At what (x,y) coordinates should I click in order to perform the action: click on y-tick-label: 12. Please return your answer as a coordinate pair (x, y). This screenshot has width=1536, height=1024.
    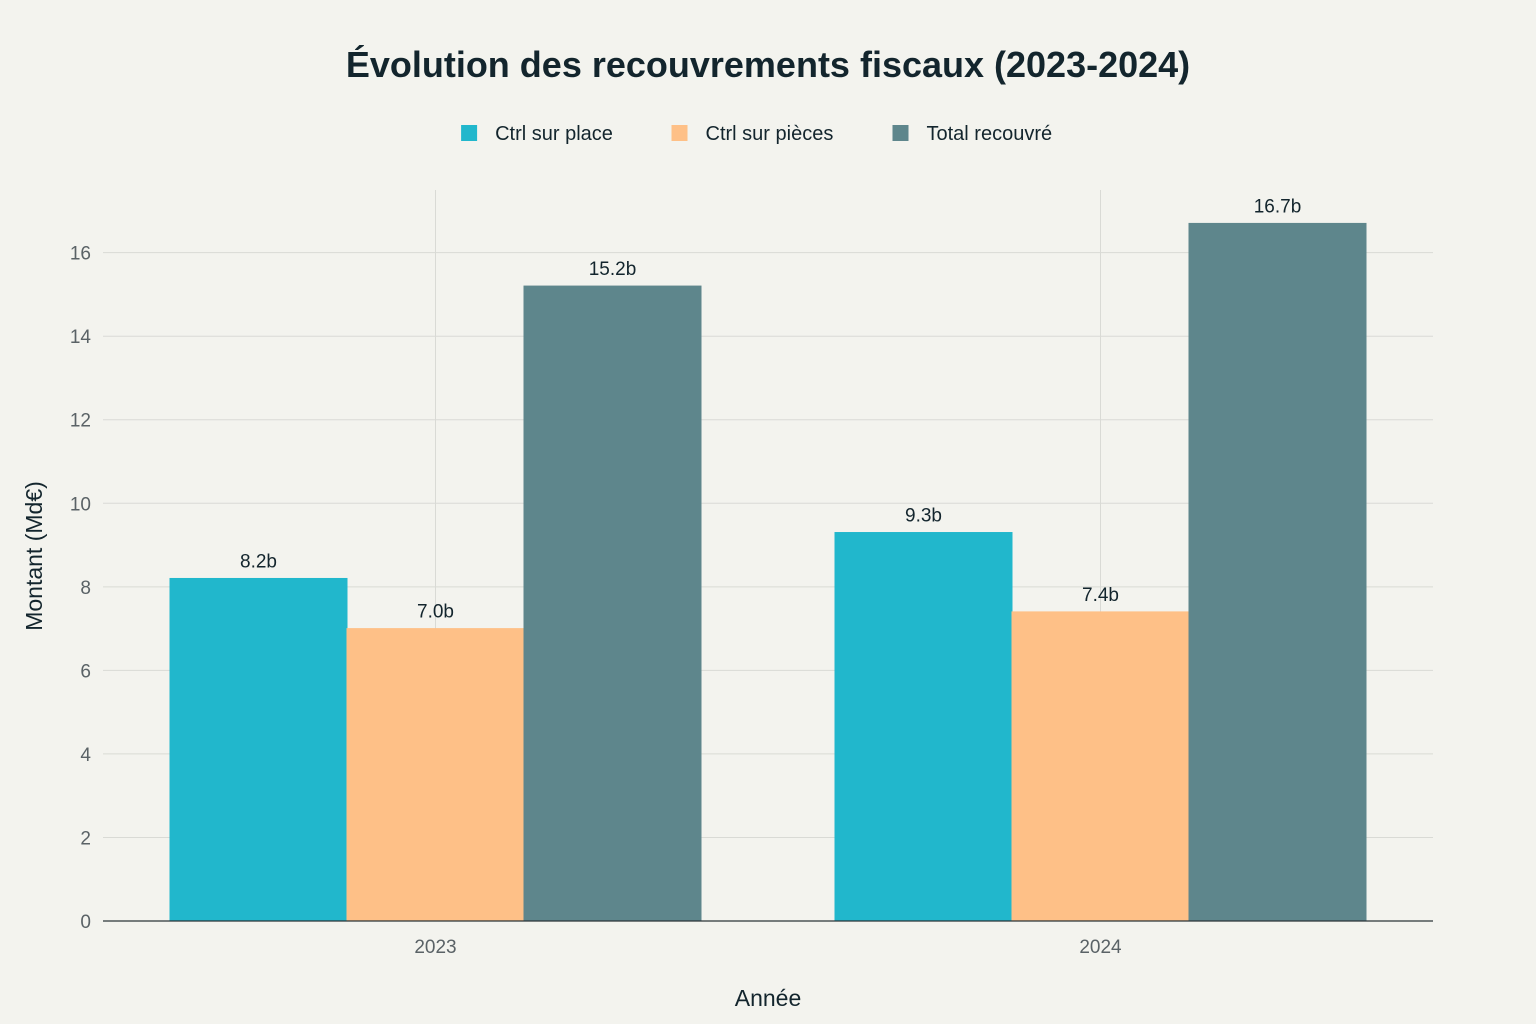
    Looking at the image, I should click on (80, 421).